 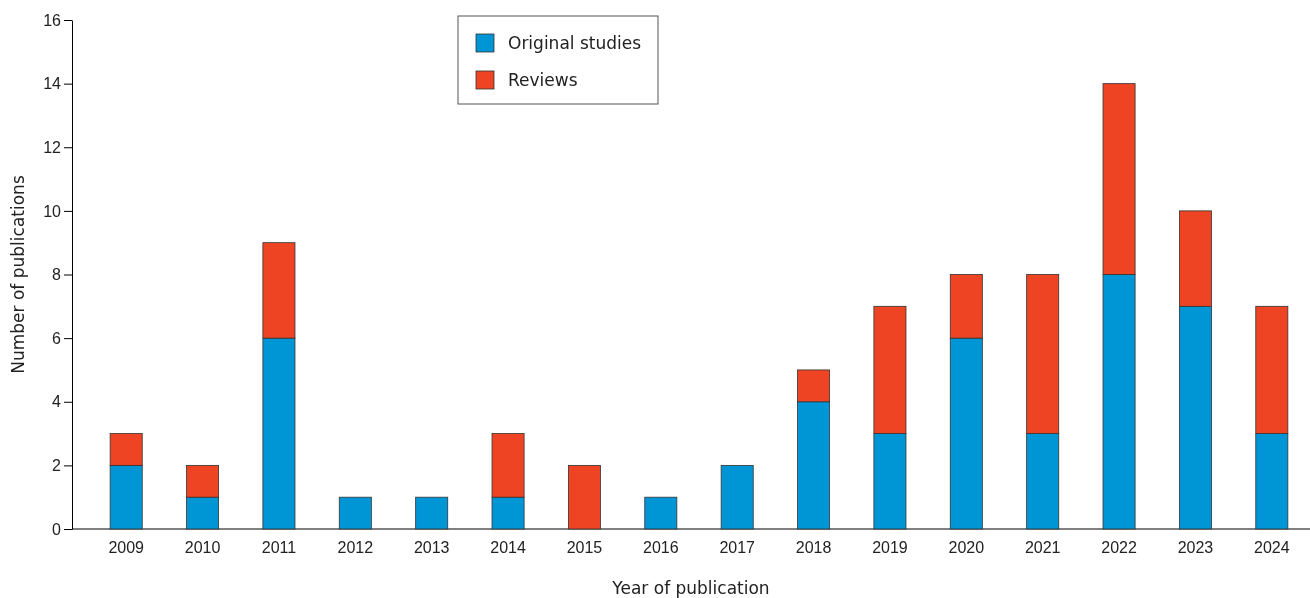 I want to click on y-tick-label: 0, so click(x=57, y=529).